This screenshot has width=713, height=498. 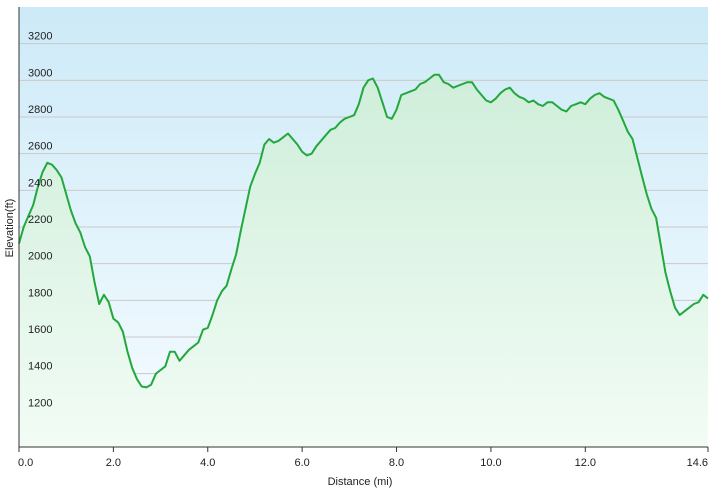 I want to click on y-tick-label: 2400, so click(x=40, y=183).